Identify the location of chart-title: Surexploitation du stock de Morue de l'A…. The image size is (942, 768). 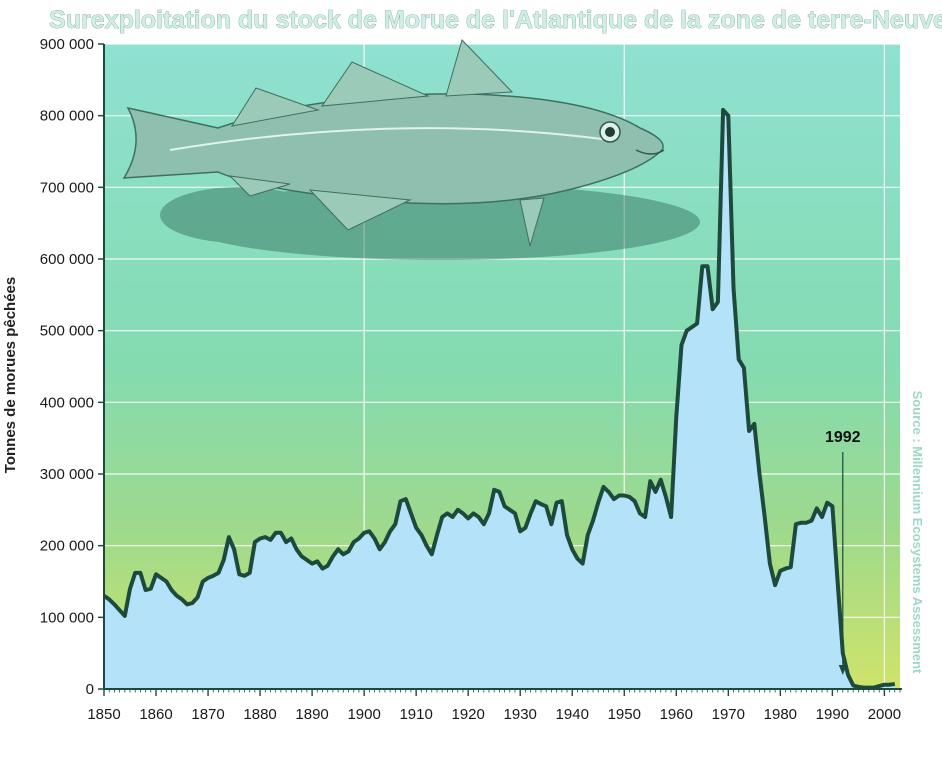
(495, 20).